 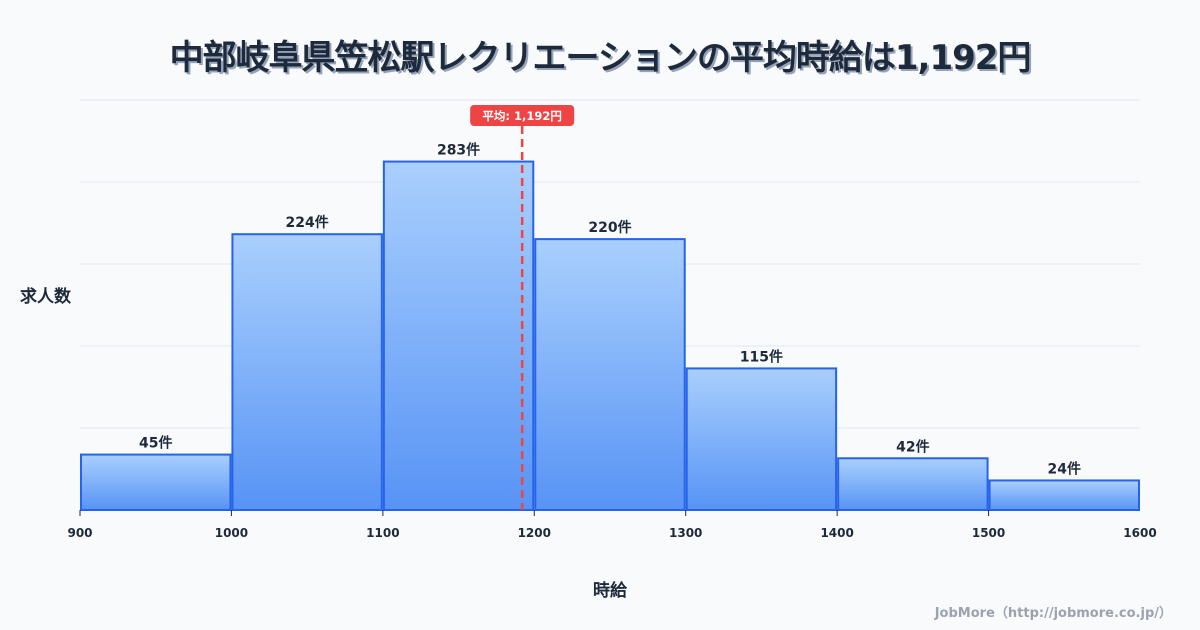 I want to click on mean-badge-label: 平均: 1,192円, so click(x=521, y=116).